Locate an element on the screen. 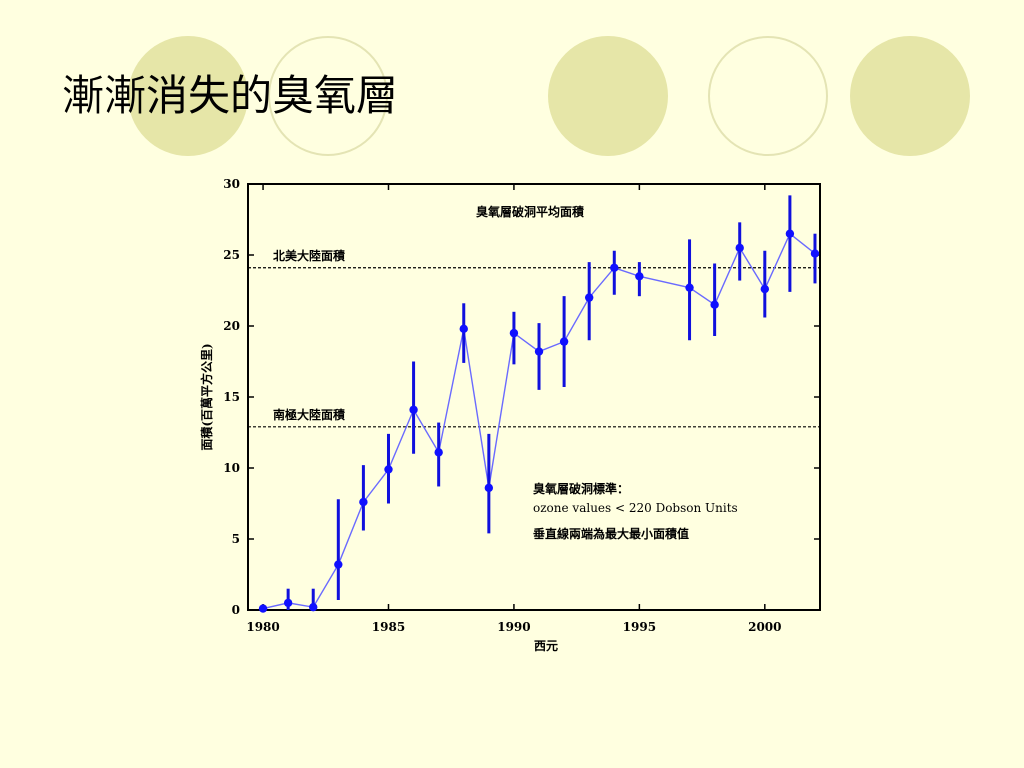 Image resolution: width=1024 pixels, height=768 pixels. y-tick-label: 30 is located at coordinates (231, 184).